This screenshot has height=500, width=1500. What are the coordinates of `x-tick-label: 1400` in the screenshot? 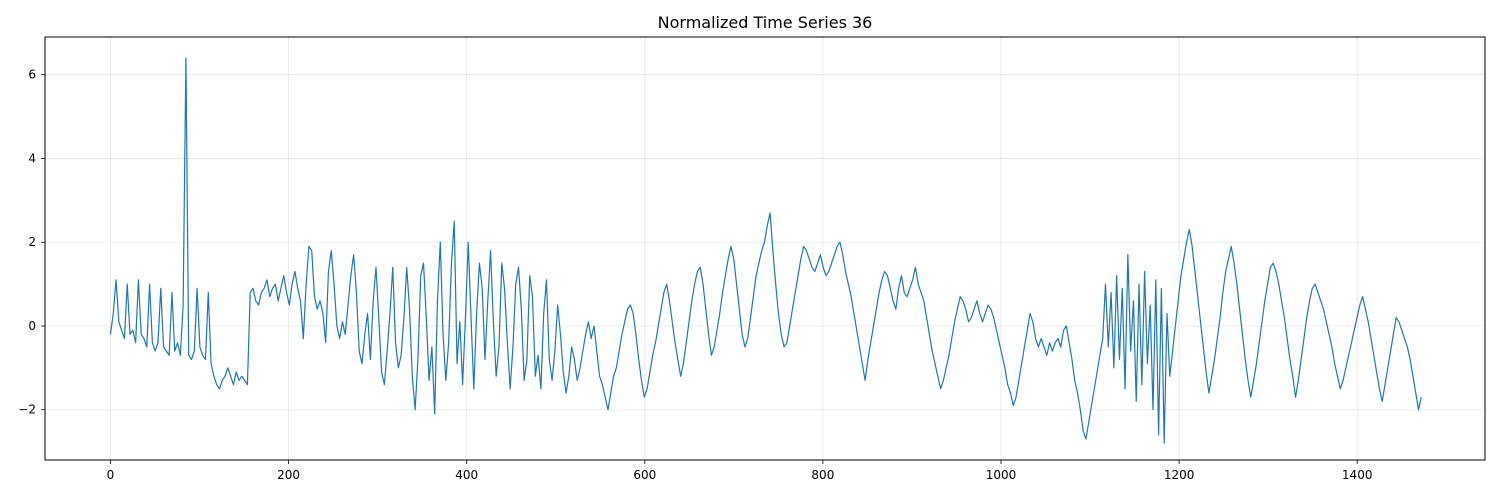 It's located at (1357, 475).